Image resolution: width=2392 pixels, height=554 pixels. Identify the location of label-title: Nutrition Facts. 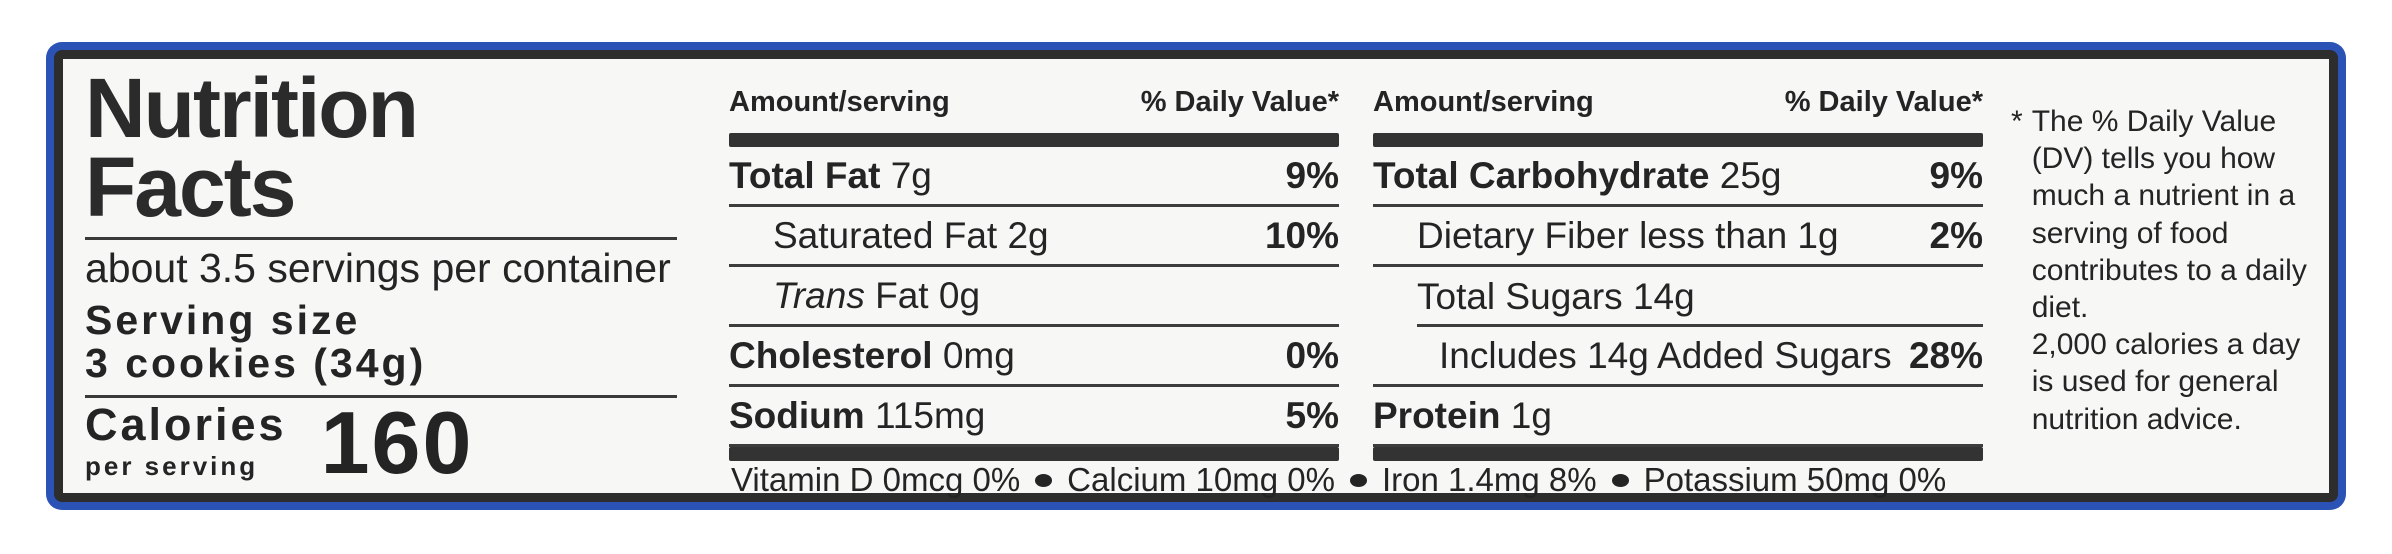
(385, 147).